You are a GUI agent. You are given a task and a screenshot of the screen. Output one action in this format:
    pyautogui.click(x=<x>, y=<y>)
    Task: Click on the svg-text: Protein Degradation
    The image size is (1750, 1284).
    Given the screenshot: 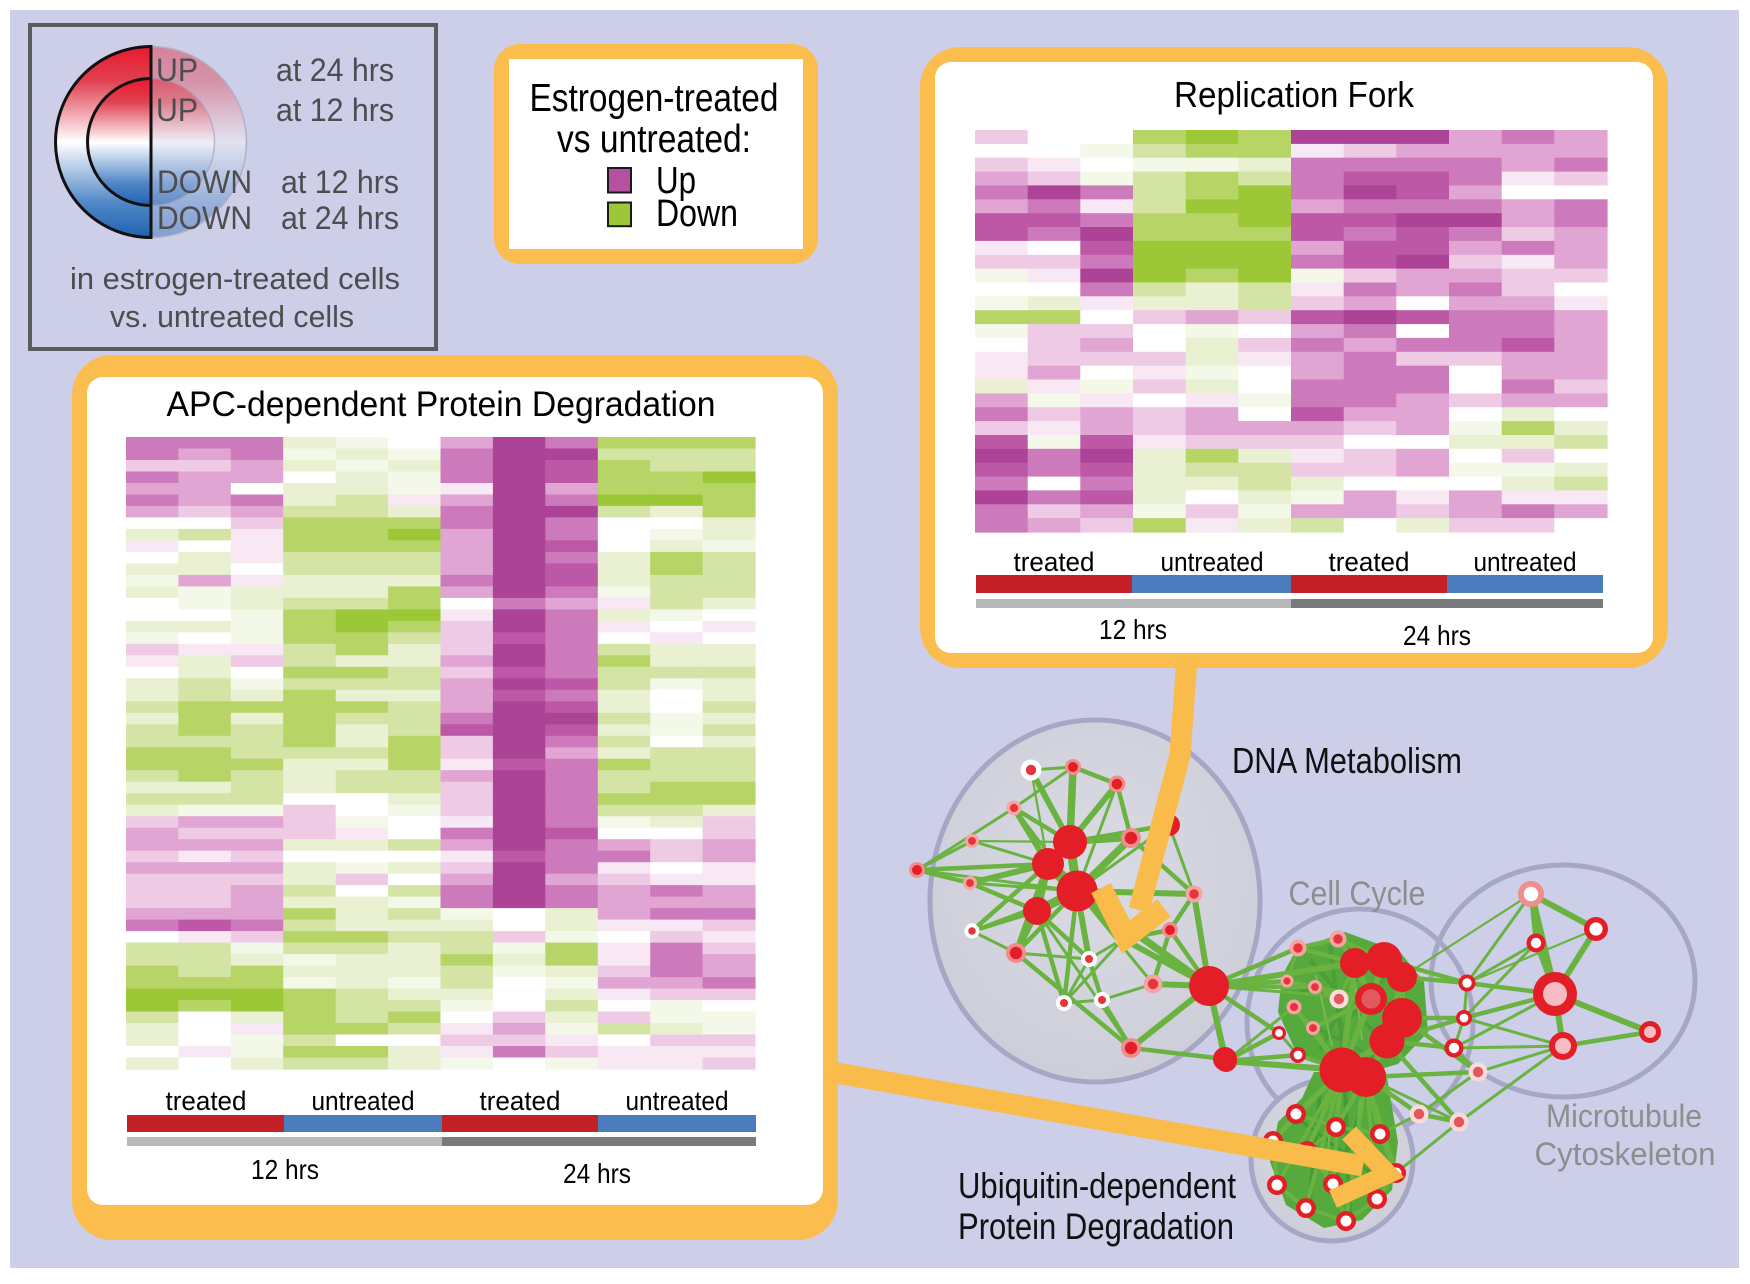 What is the action you would take?
    pyautogui.click(x=1096, y=1226)
    